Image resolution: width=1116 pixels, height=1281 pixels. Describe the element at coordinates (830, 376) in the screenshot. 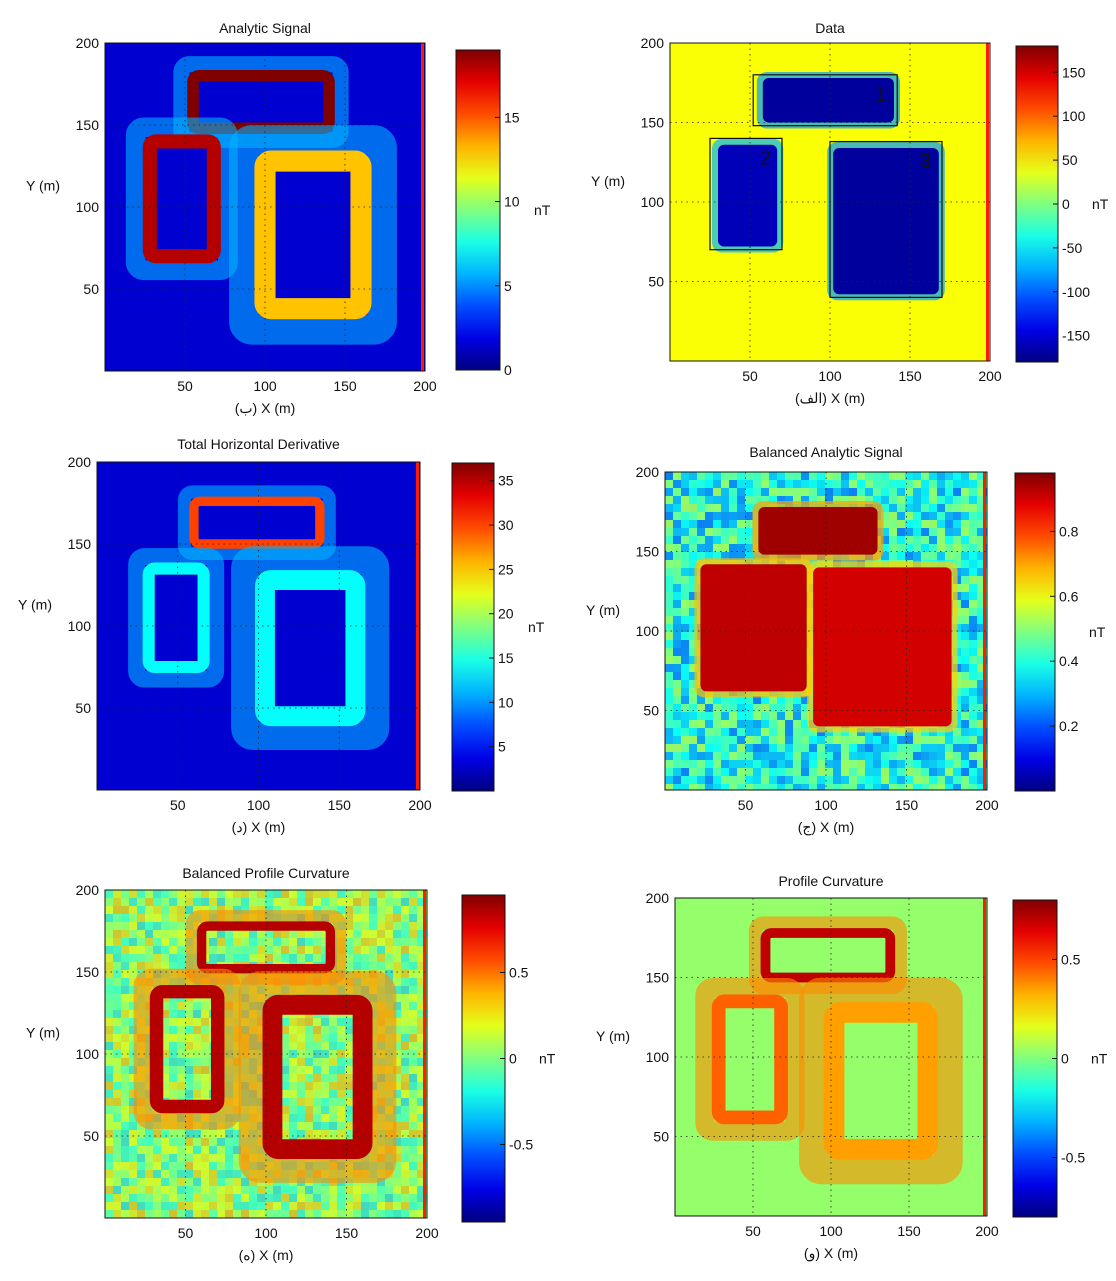

I see `x-tick-label: 100` at that location.